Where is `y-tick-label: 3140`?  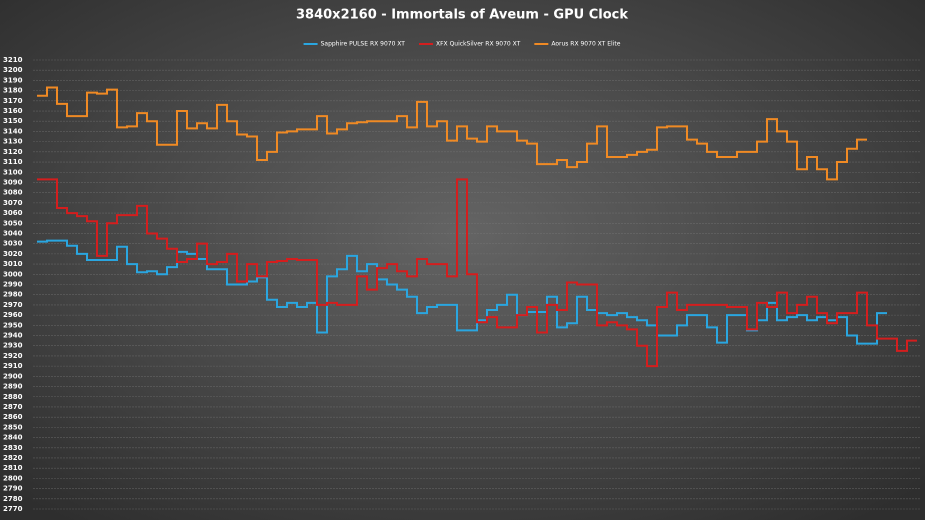 y-tick-label: 3140 is located at coordinates (13, 131).